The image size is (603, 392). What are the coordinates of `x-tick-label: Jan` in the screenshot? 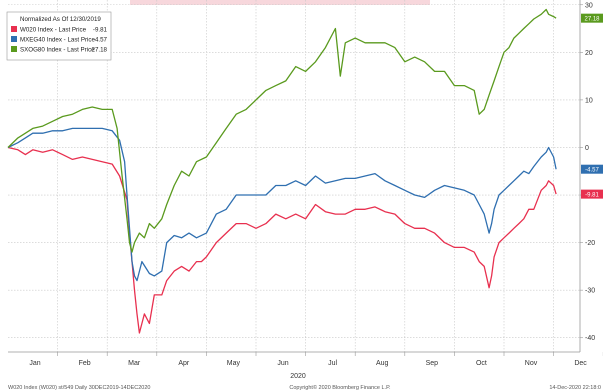 It's located at (34, 363).